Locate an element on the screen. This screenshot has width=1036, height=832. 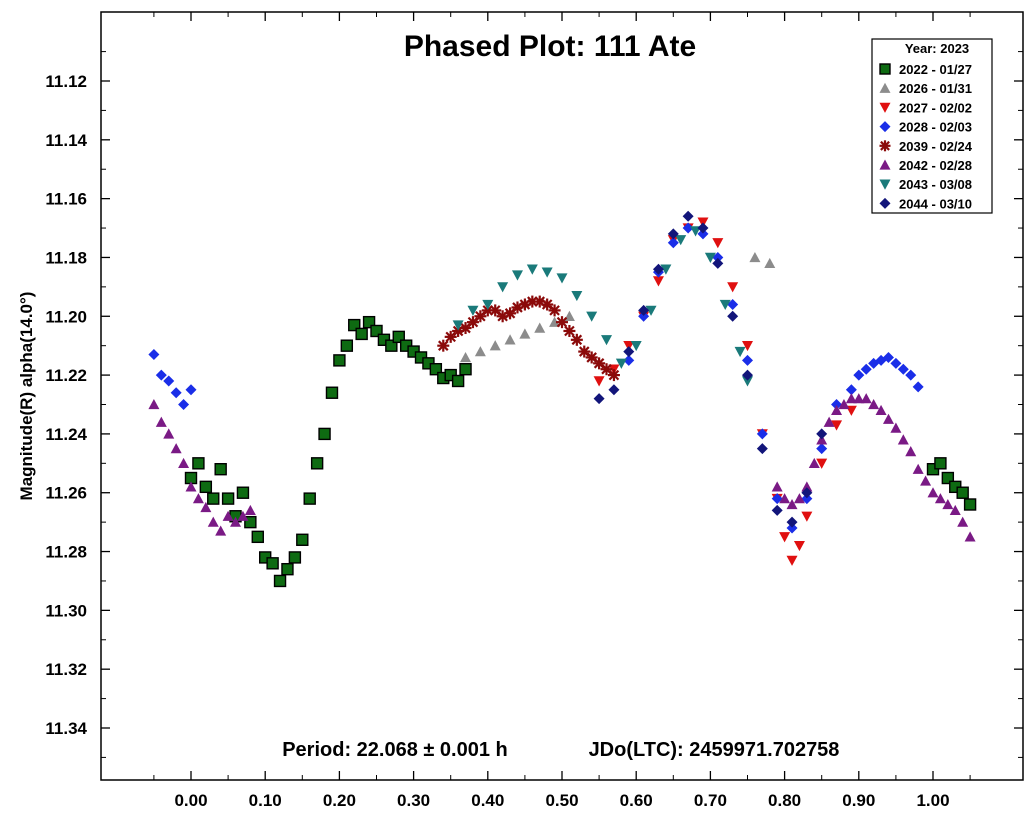
legend-label: 2042 - 02/28 is located at coordinates (935, 165).